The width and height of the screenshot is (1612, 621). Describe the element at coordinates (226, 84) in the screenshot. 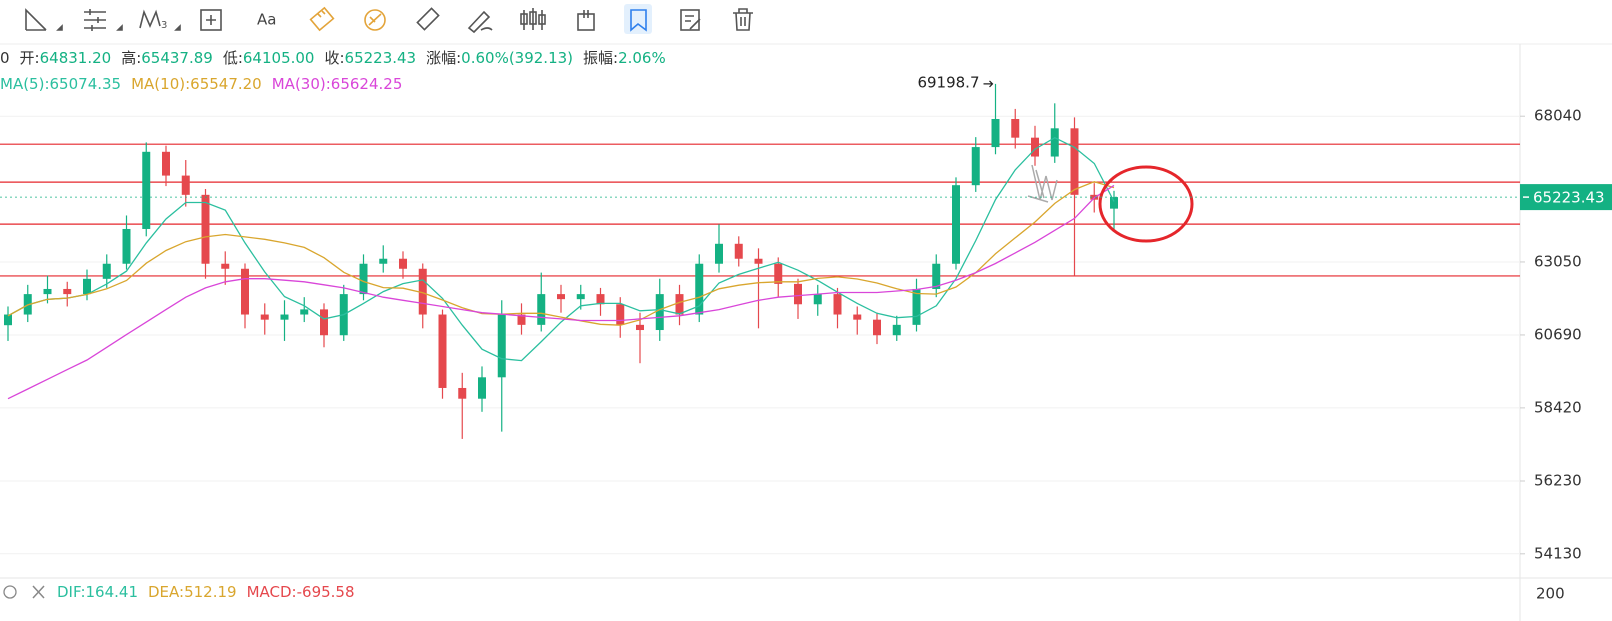

I see `info-value: 65547.20` at that location.